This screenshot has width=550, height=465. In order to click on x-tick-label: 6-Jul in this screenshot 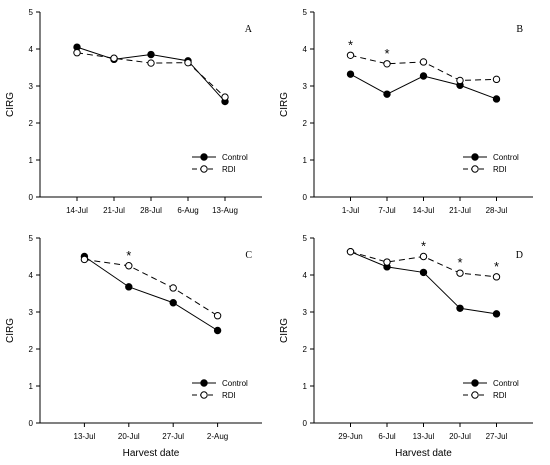, I will do `click(387, 436)`.